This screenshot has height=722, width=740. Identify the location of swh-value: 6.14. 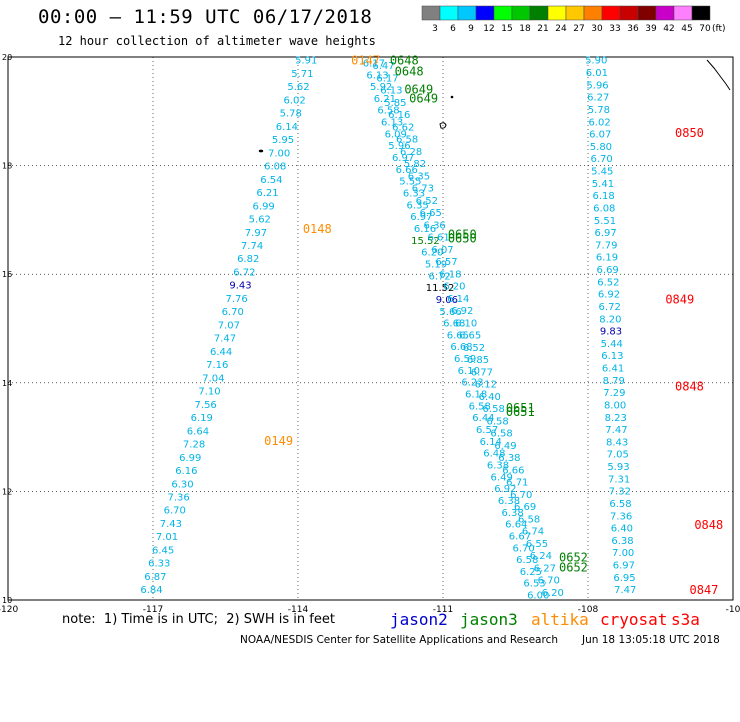
(491, 442).